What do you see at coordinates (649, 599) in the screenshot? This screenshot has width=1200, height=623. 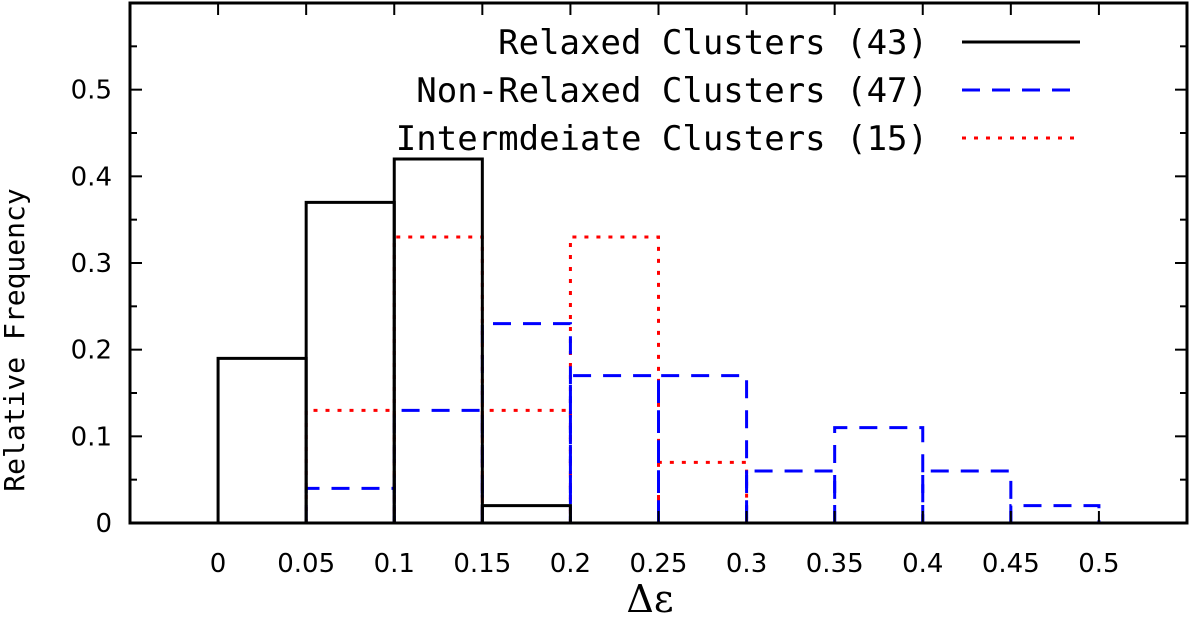 I see `x-axis-label: Δε` at bounding box center [649, 599].